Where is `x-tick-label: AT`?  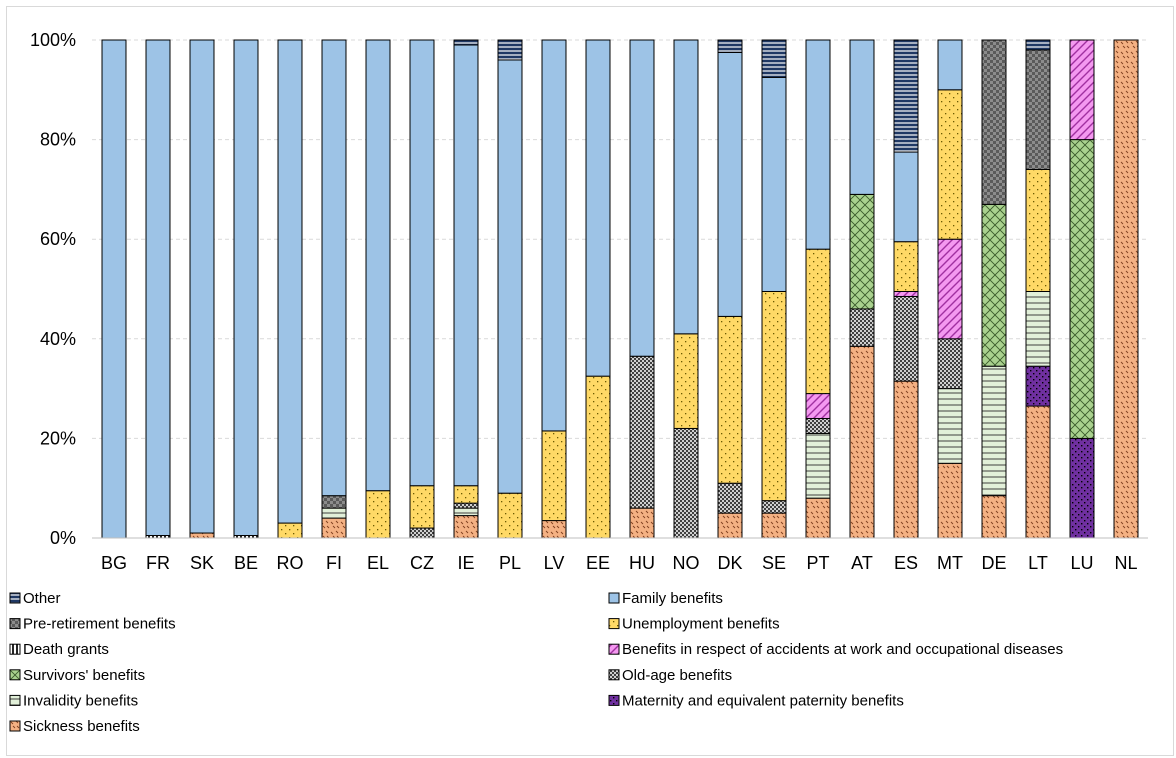 x-tick-label: AT is located at coordinates (862, 563).